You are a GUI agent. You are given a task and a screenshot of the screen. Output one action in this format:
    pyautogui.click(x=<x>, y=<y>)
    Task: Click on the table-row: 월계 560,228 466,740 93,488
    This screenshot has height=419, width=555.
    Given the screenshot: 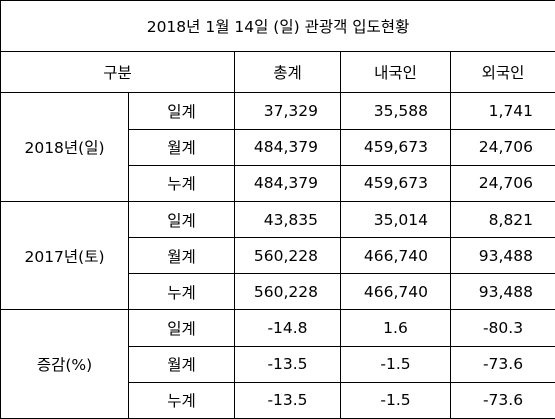 What is the action you would take?
    pyautogui.click(x=278, y=256)
    